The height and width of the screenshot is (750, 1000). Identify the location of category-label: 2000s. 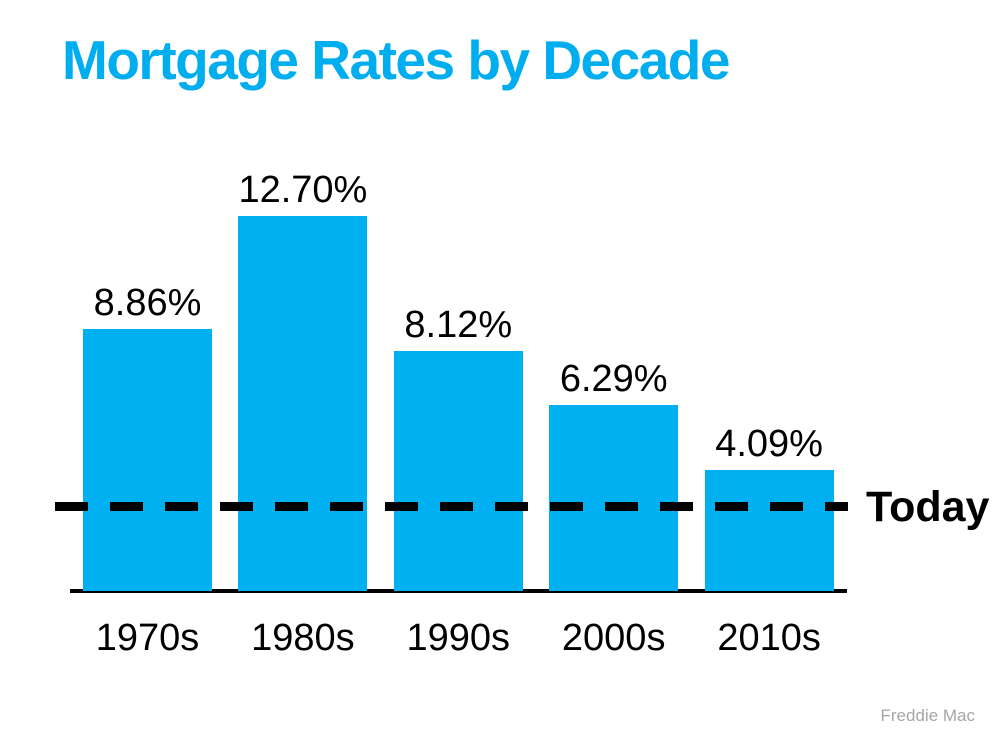
(613, 638).